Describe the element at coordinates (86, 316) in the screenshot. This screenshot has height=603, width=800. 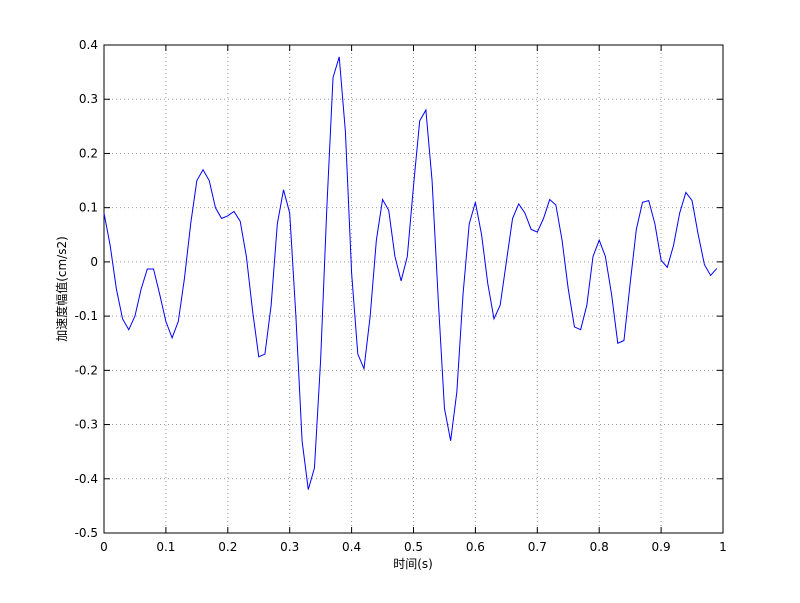
I see `y-tick-label: -0.1` at that location.